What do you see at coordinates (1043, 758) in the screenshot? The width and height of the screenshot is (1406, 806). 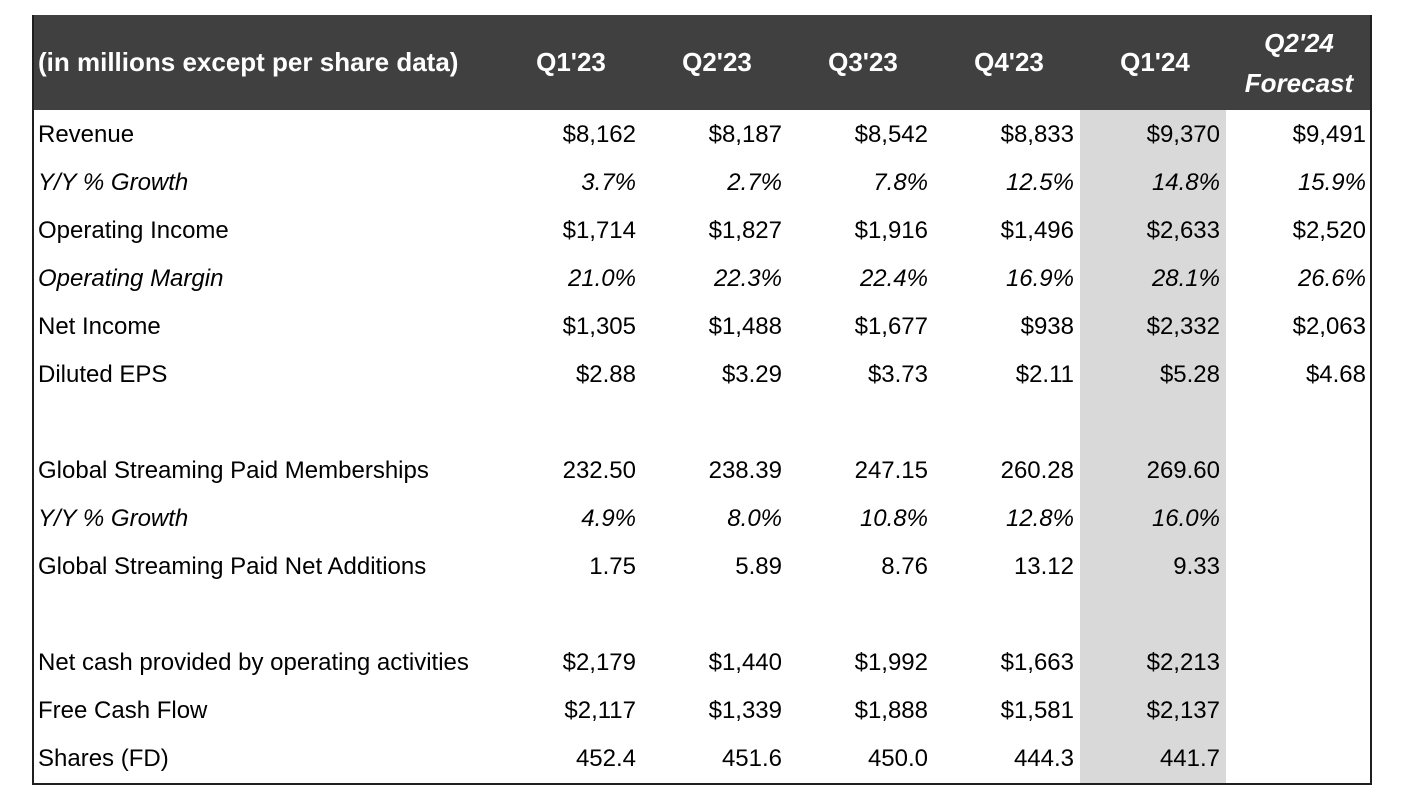 I see `cell-q4-23: 444.3` at bounding box center [1043, 758].